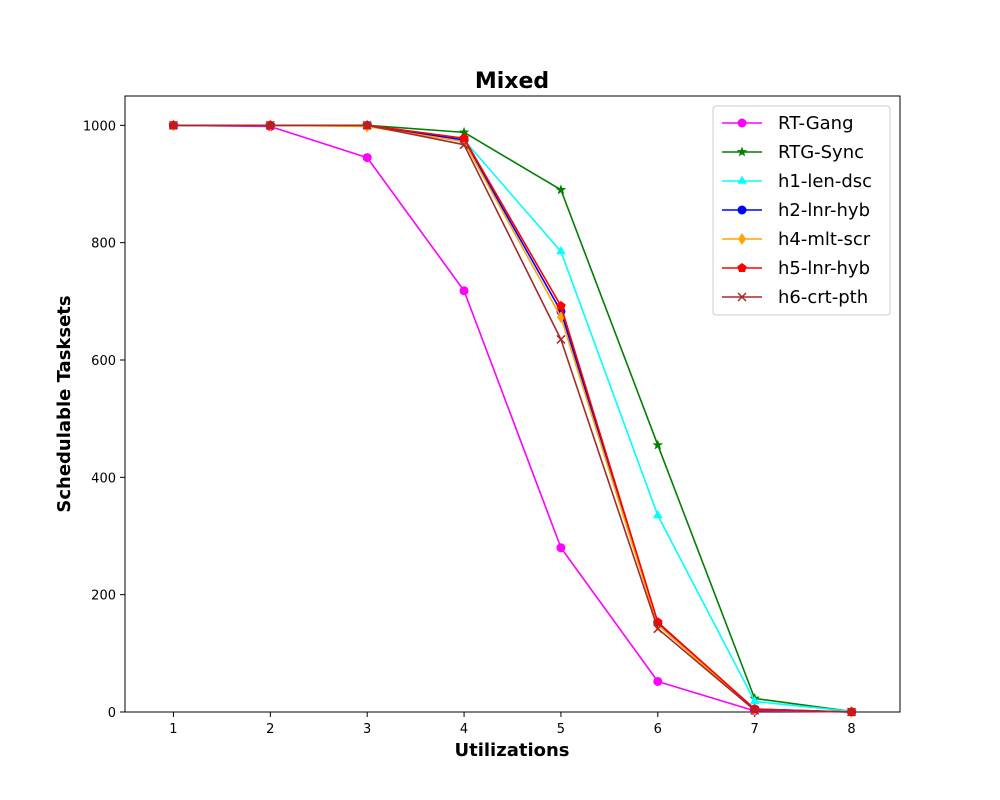 The height and width of the screenshot is (800, 1000). Describe the element at coordinates (816, 123) in the screenshot. I see `legend-label: RT-Gang` at that location.